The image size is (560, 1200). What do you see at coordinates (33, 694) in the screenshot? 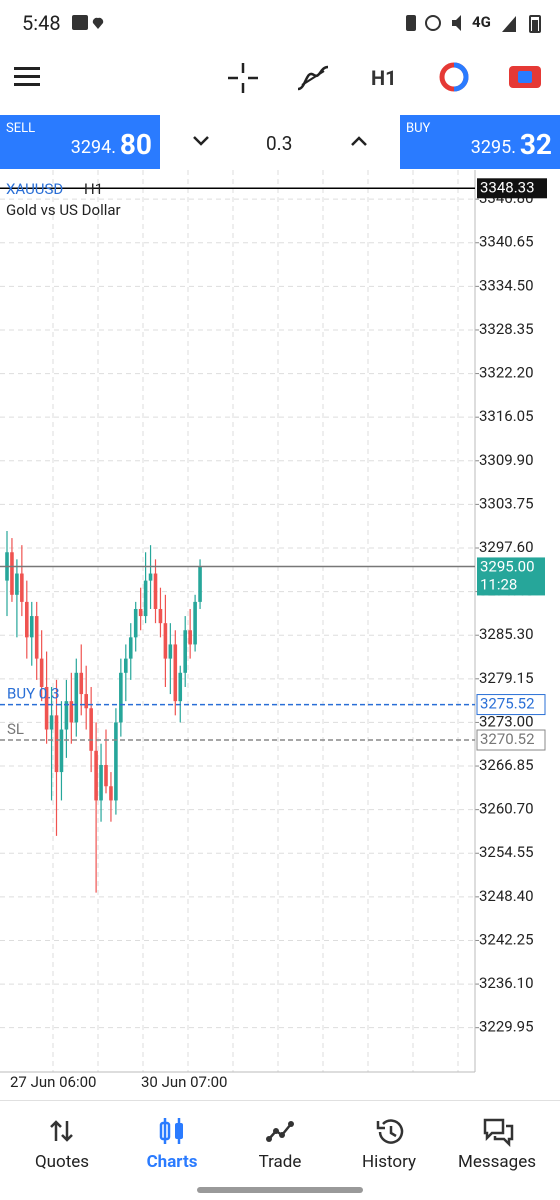
I see `position-label: BUY 0.3` at bounding box center [33, 694].